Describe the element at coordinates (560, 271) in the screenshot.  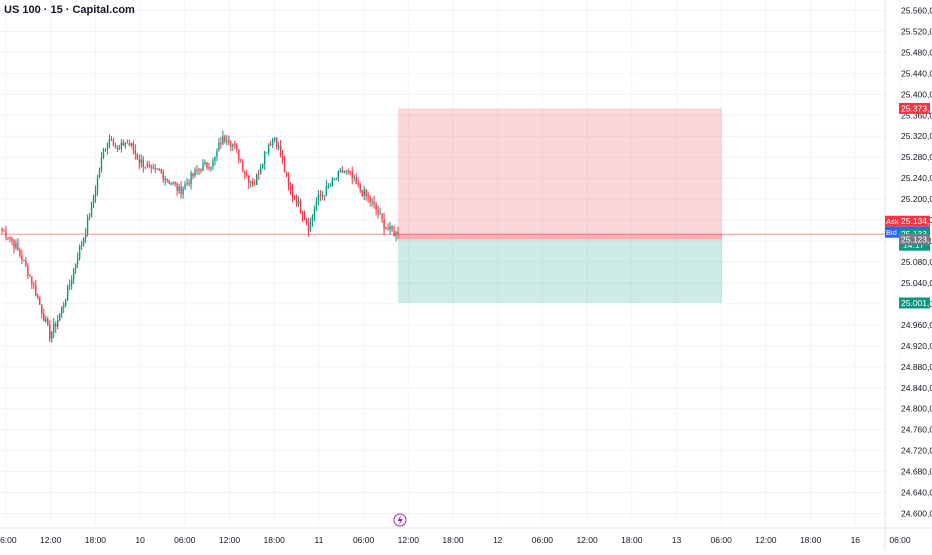
I see `take-profit-zone` at that location.